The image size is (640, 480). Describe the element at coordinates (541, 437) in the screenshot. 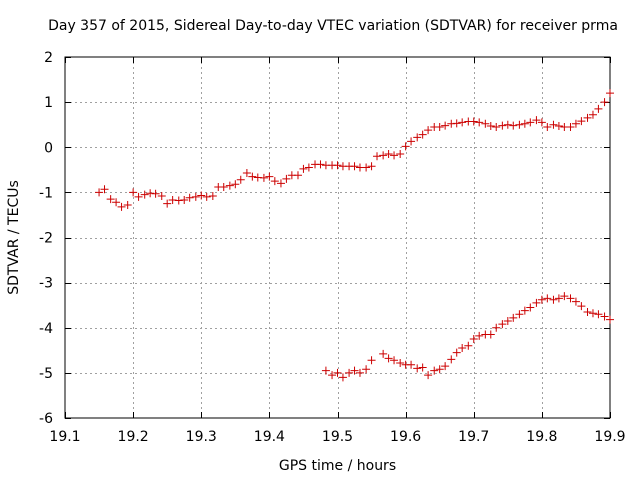

I see `x-tick-label: 19.8` at that location.